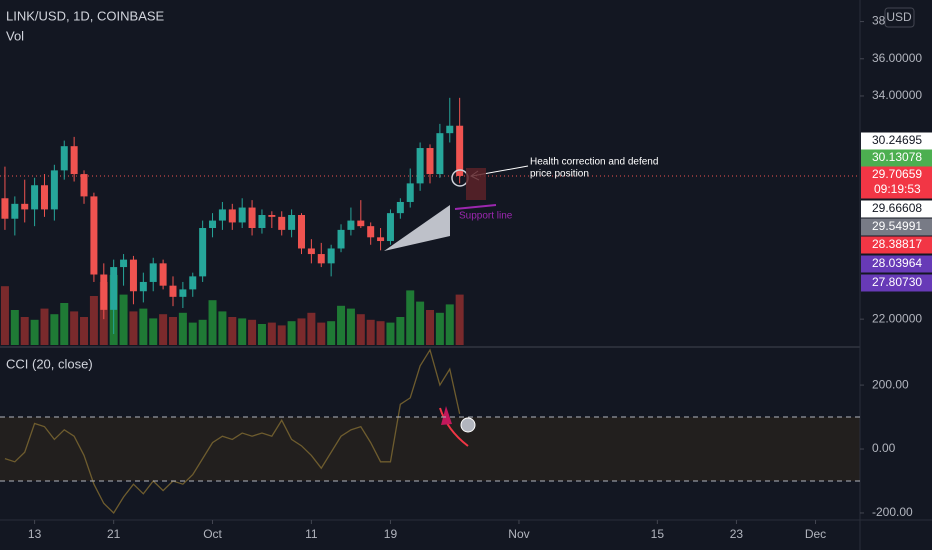 The height and width of the screenshot is (550, 932). I want to click on price-tag-label: 28.03964, so click(897, 263).